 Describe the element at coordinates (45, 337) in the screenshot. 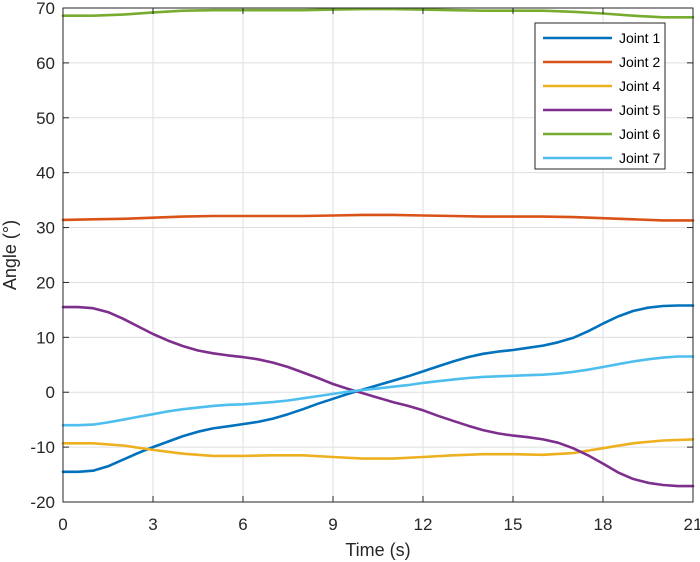

I see `y-tick-label: 10` at that location.